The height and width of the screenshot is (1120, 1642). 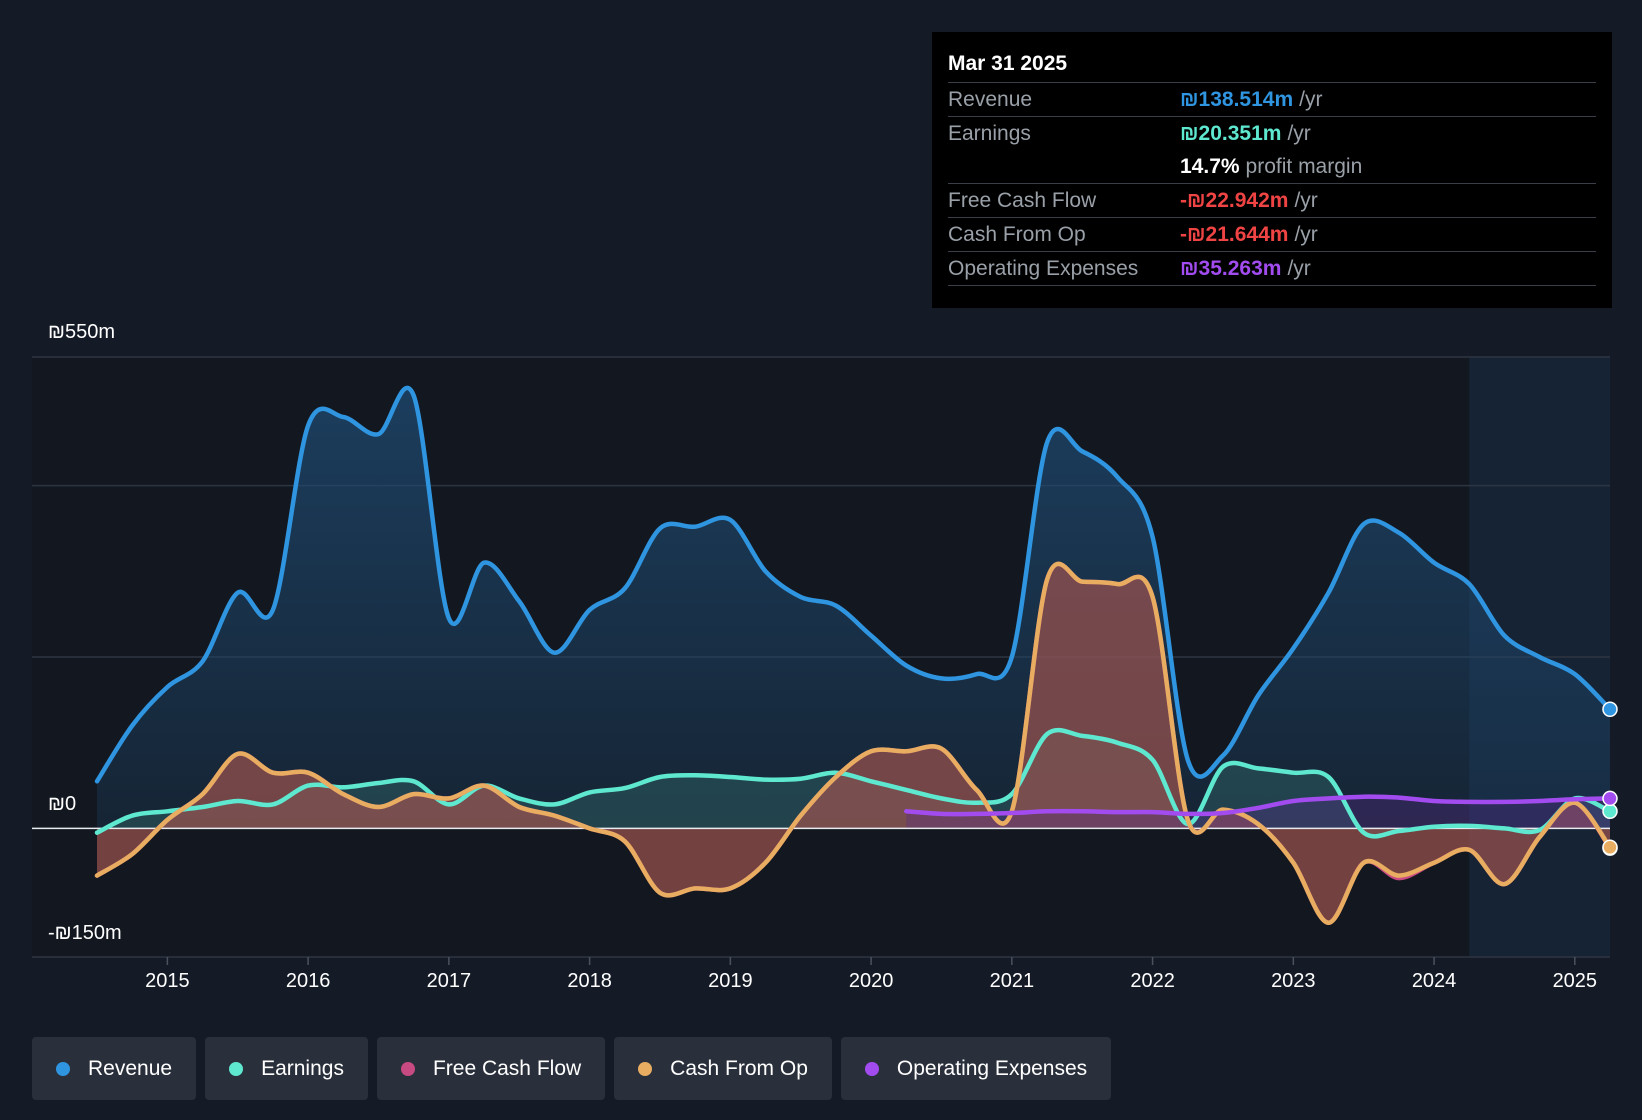 I want to click on tooltip-value: ₪138.514m, so click(x=1237, y=99).